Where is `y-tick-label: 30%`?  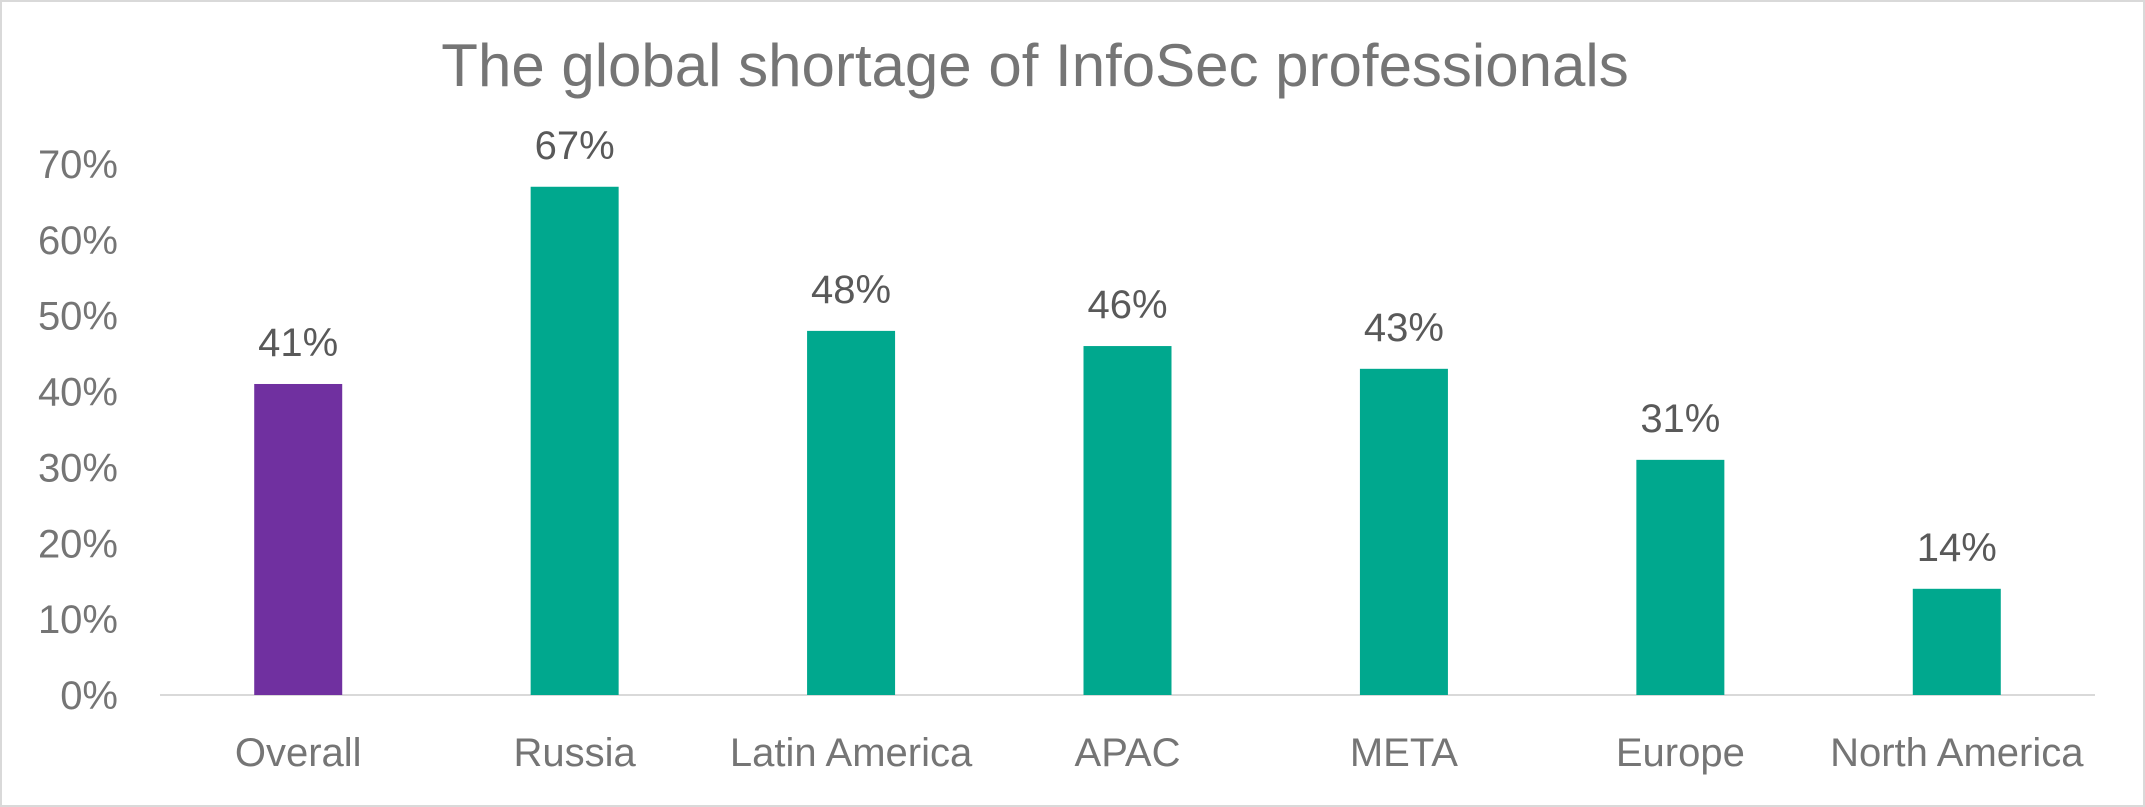 y-tick-label: 30% is located at coordinates (78, 468).